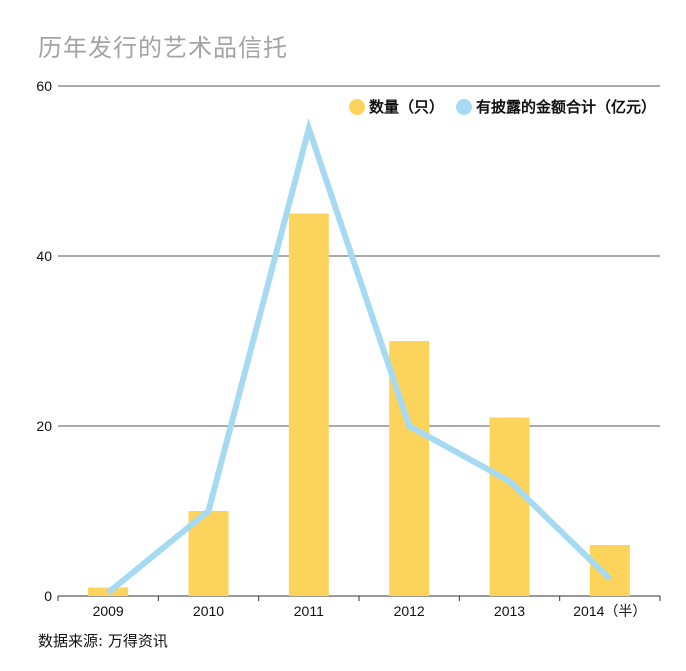  I want to click on chart-legend: 数量（只） 有披露的金额合计（亿元）, so click(499, 106).